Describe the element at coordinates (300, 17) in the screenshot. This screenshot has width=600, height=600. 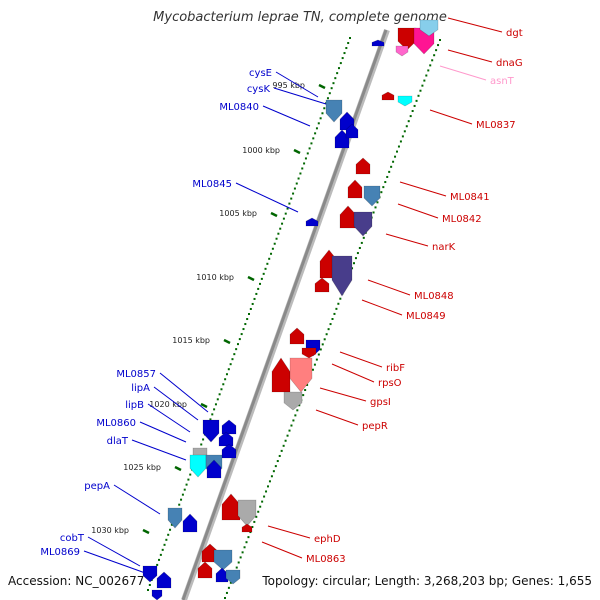
I see `map-title: Mycobacterium leprae TN, complete genome` at that location.